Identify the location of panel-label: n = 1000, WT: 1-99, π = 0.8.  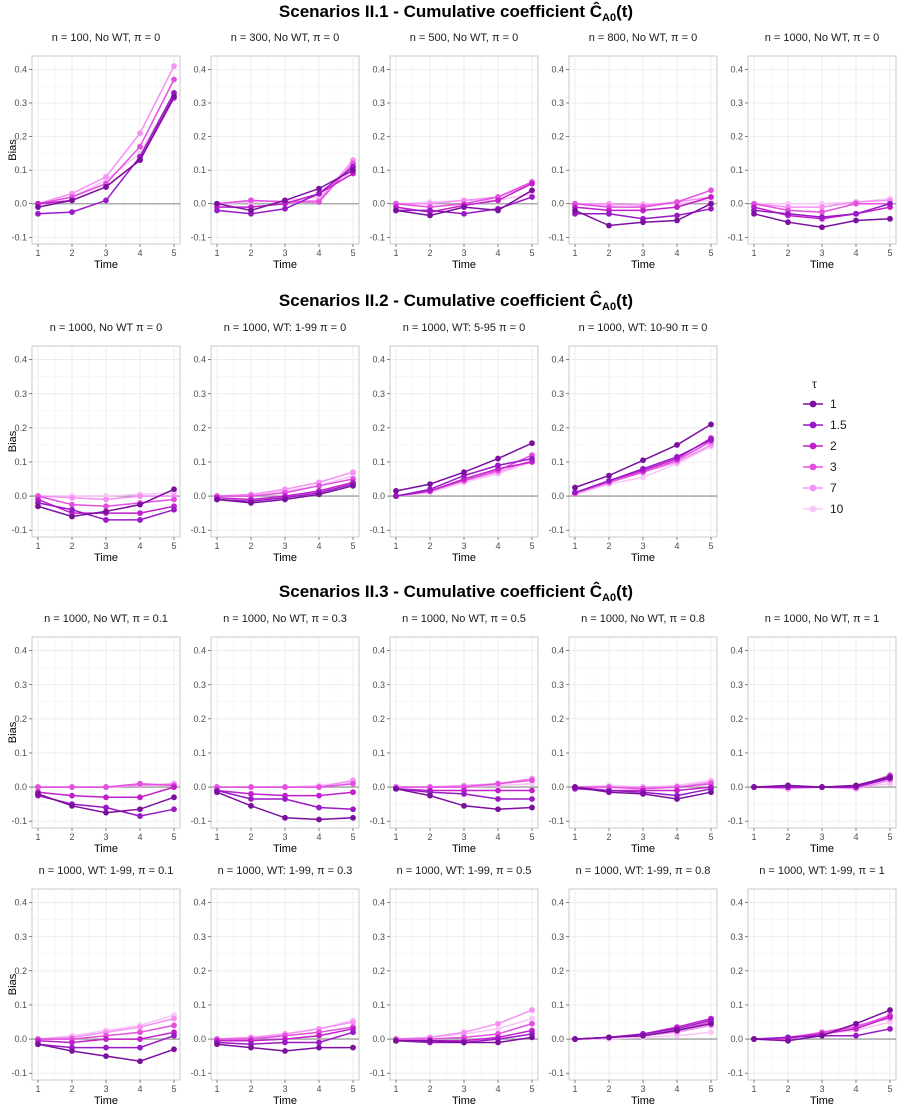
(643, 871).